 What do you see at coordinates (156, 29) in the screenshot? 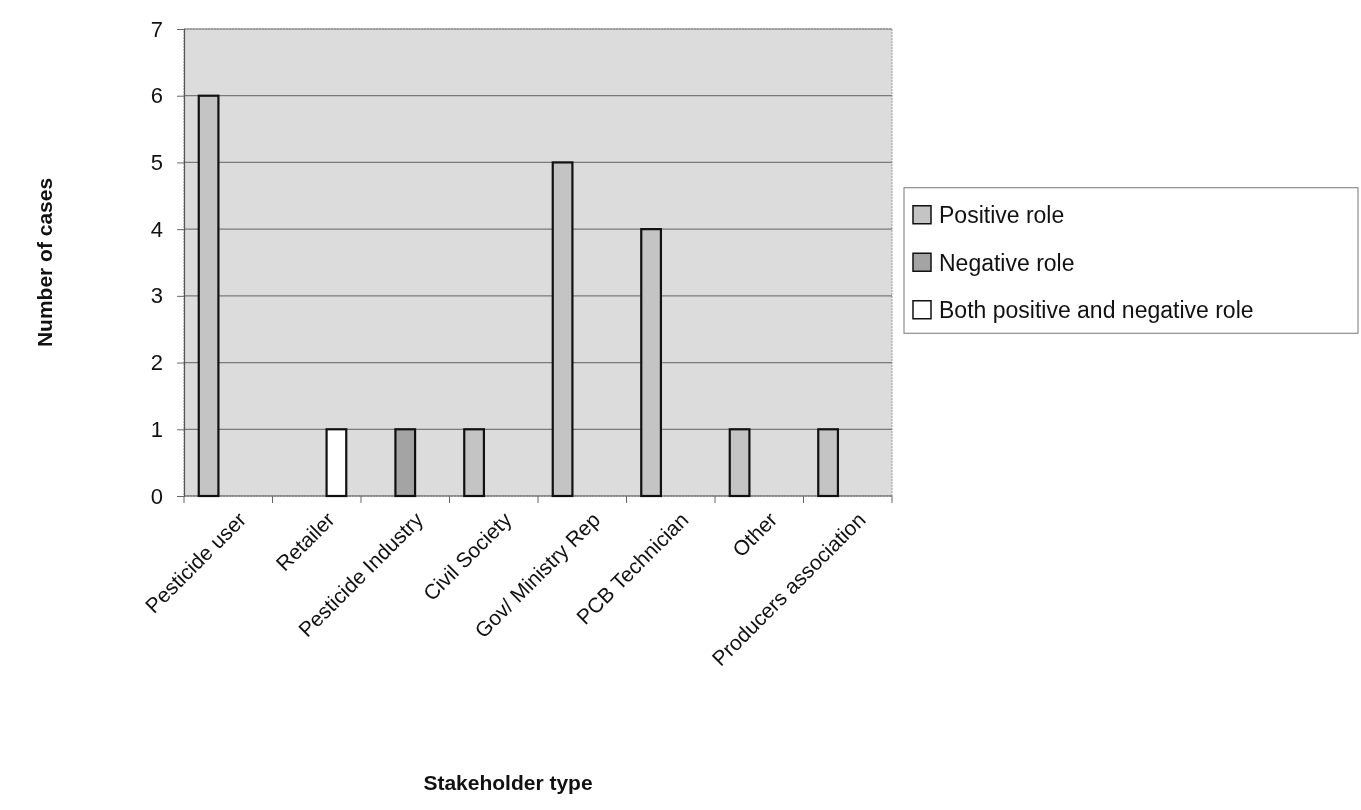
I see `y-tick-label: 7` at bounding box center [156, 29].